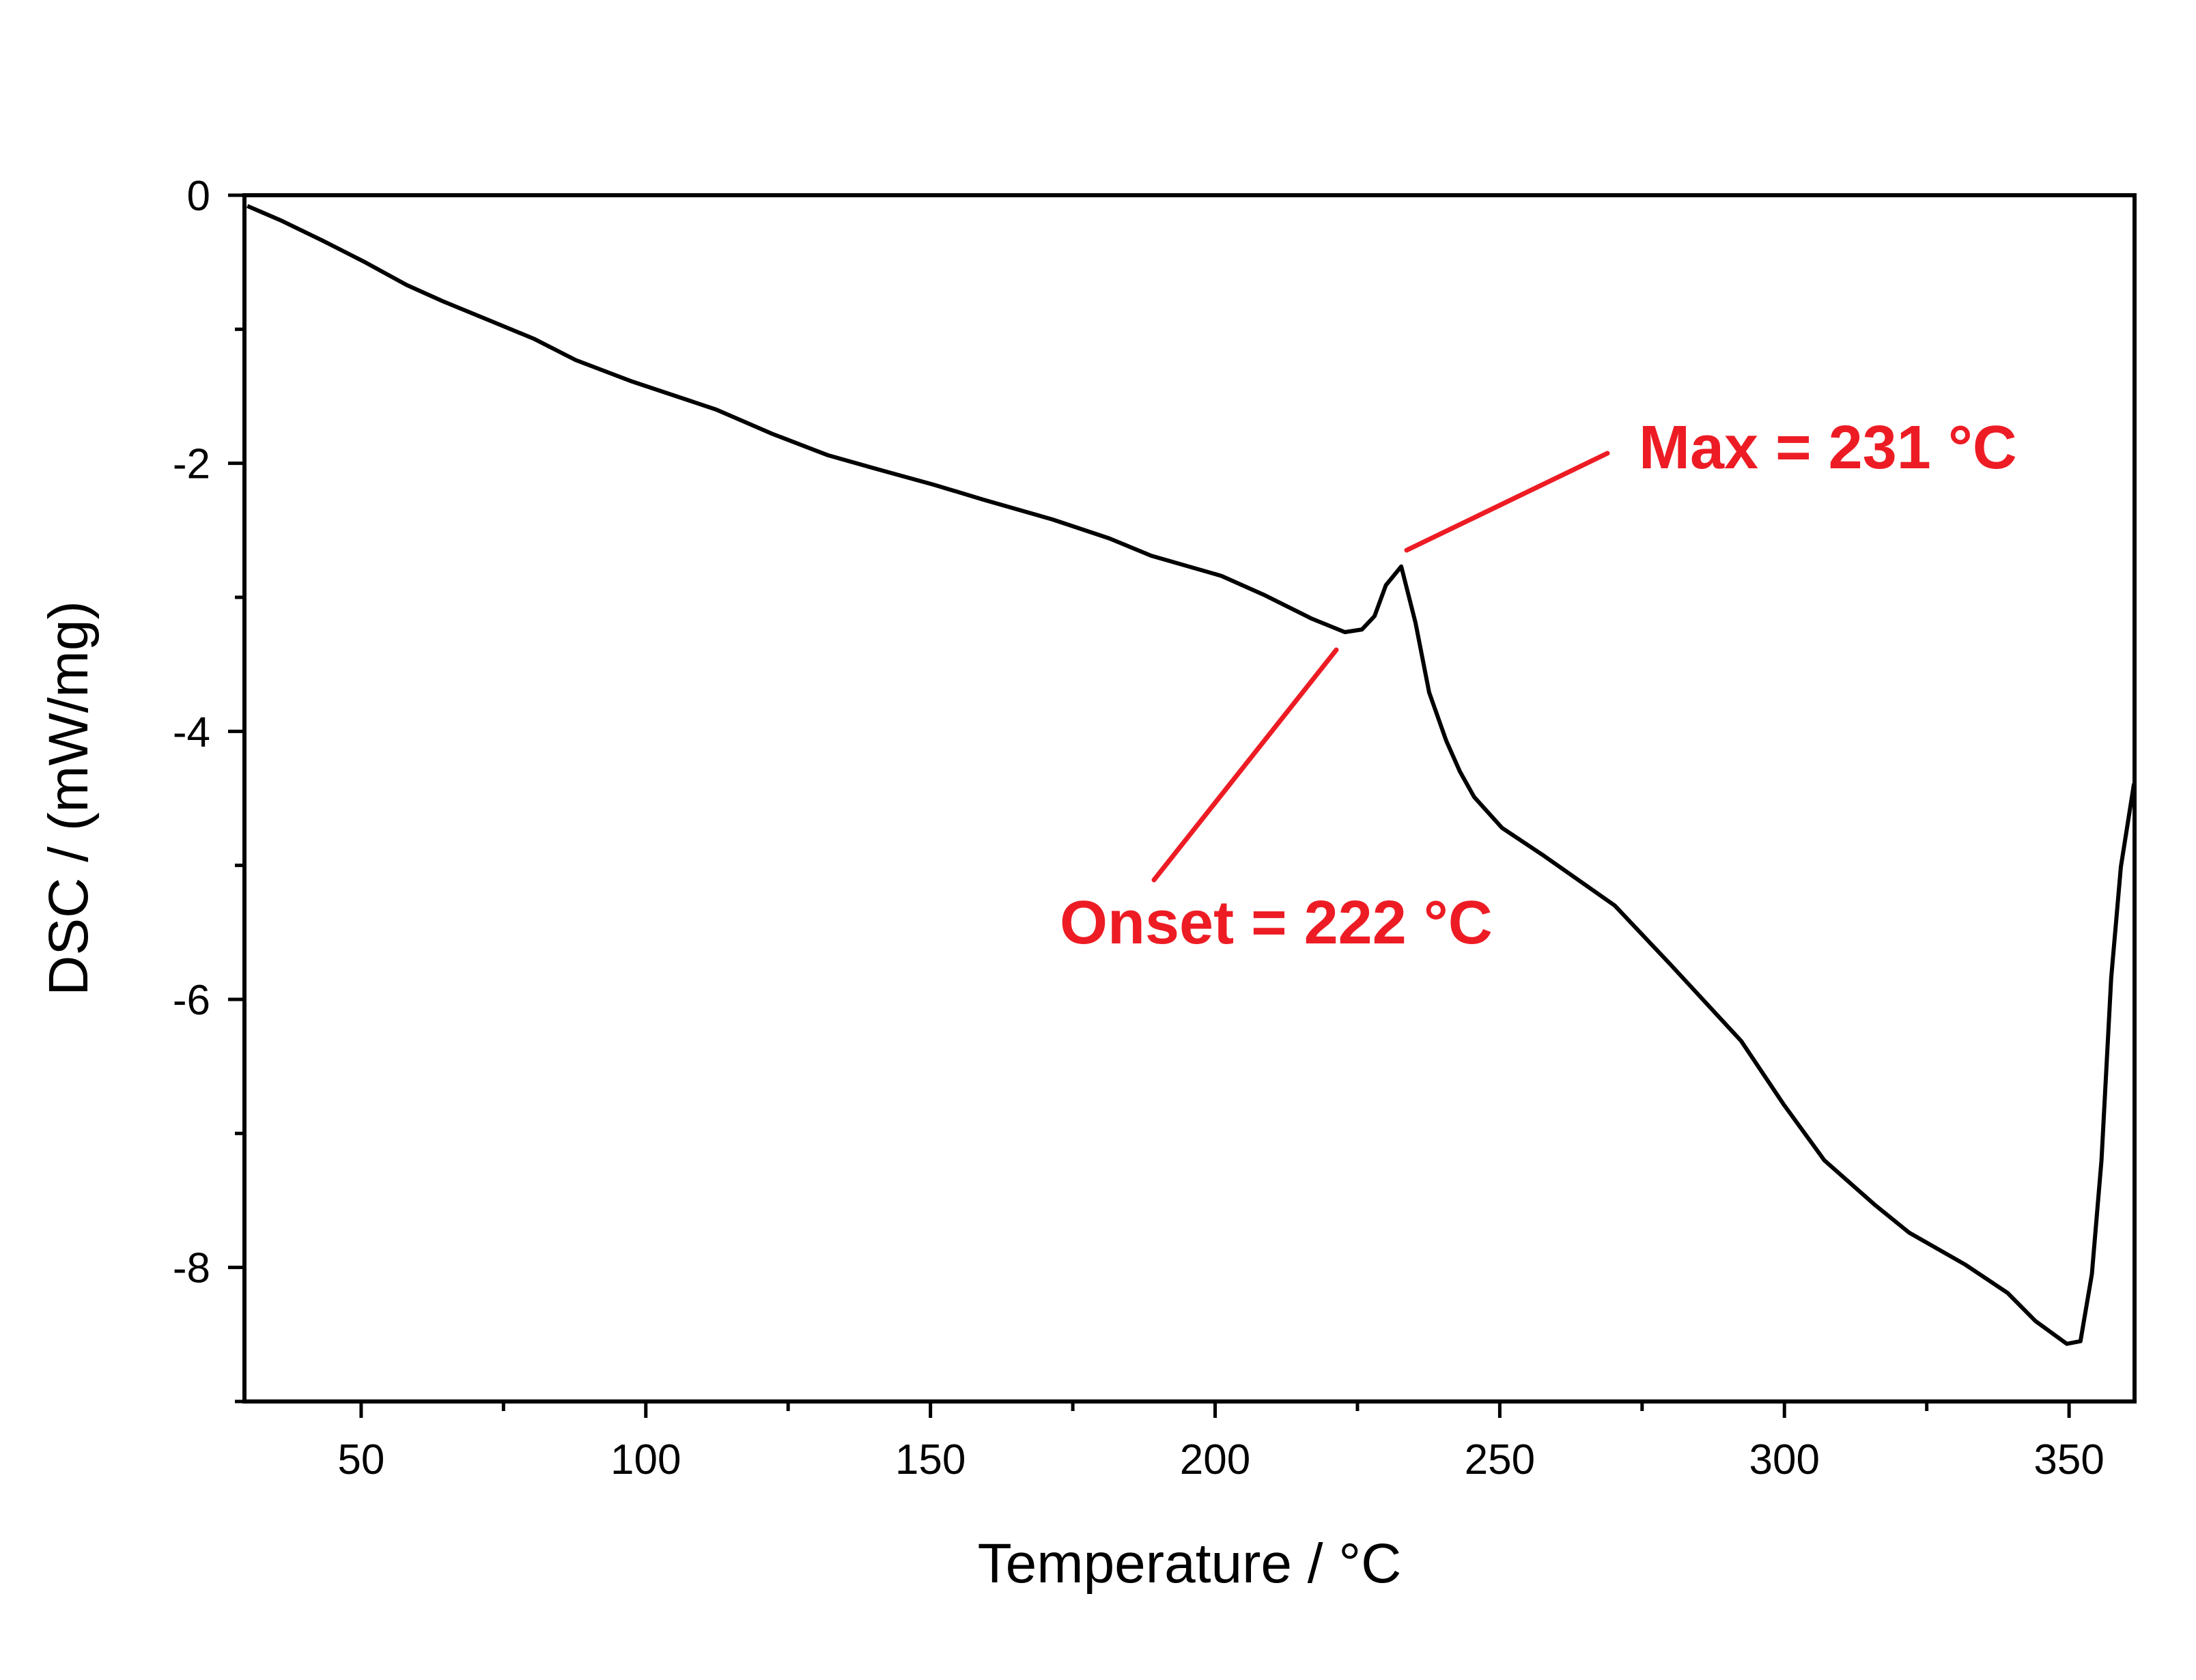 This screenshot has width=2196, height=1680. I want to click on x-tick-label: 250, so click(1500, 1459).